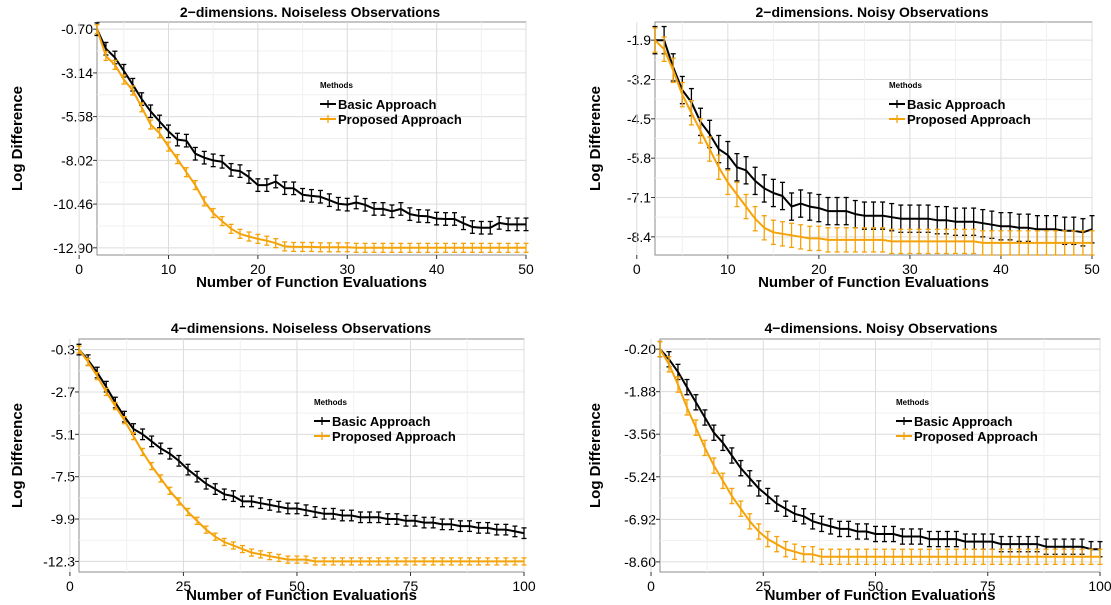  Describe the element at coordinates (639, 198) in the screenshot. I see `y-tick-label: -7.1` at that location.